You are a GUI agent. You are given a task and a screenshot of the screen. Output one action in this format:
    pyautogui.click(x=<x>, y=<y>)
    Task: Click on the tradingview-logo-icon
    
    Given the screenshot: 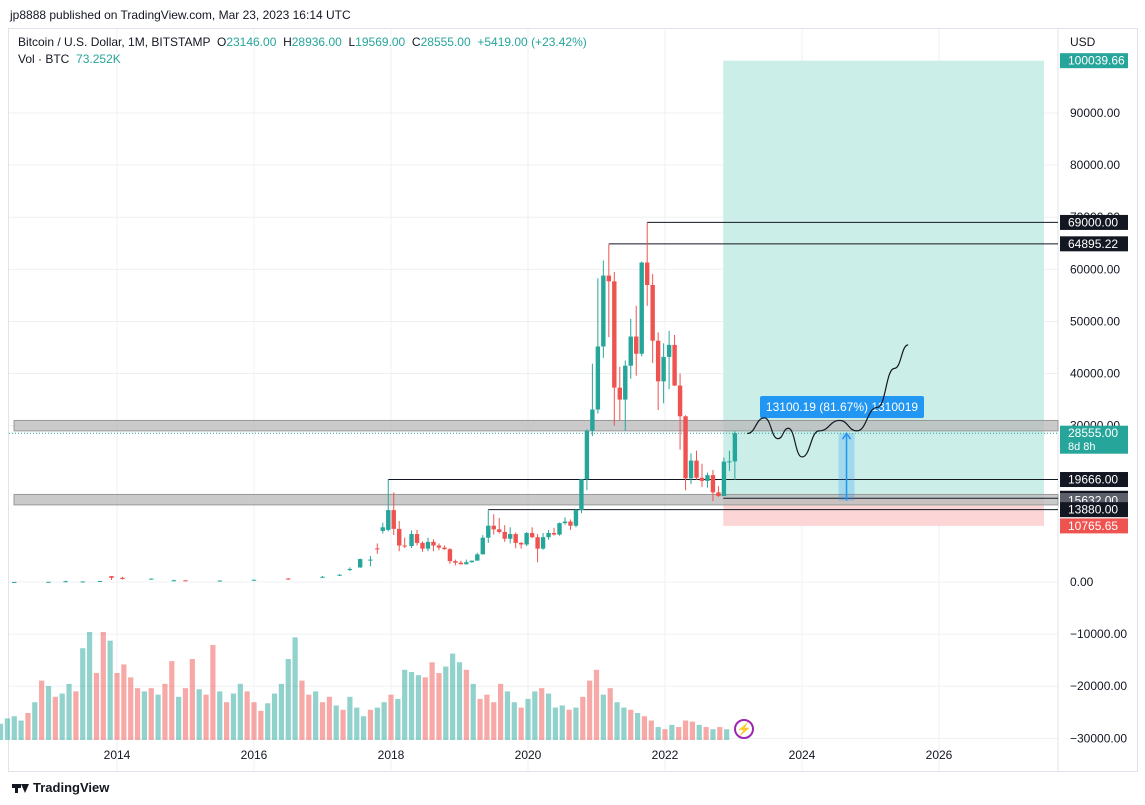 What is the action you would take?
    pyautogui.click(x=20, y=788)
    